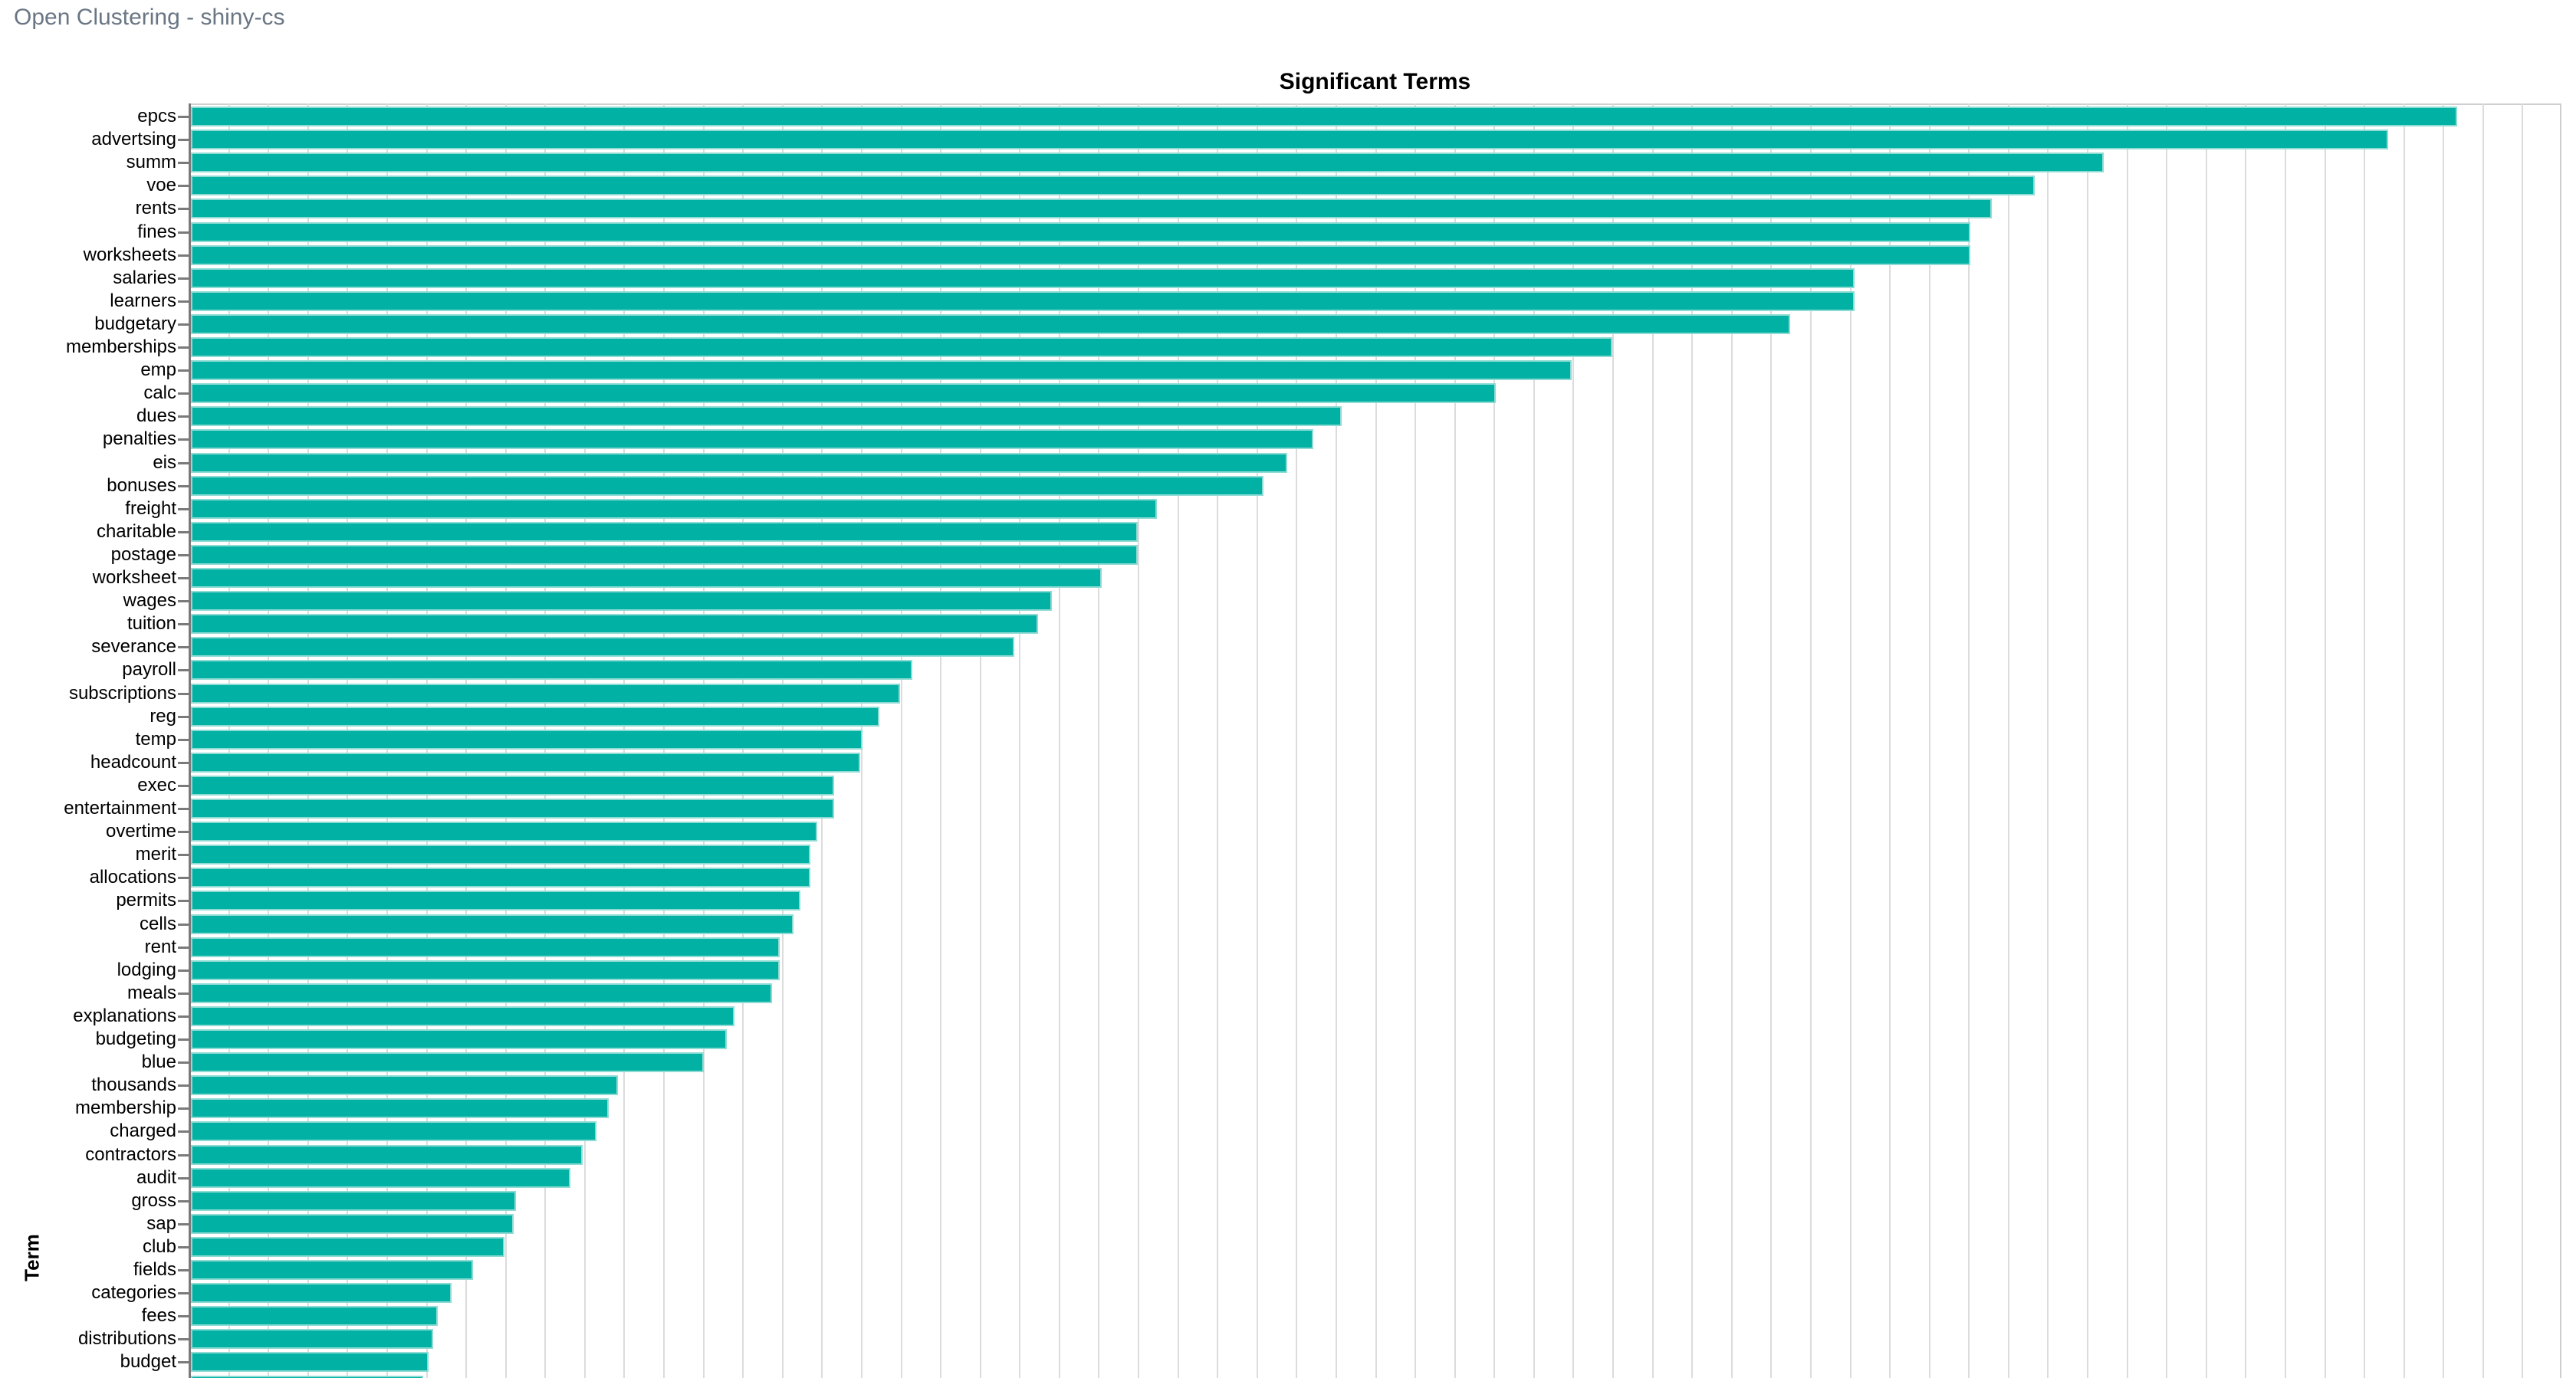 The width and height of the screenshot is (2576, 1378). Describe the element at coordinates (143, 300) in the screenshot. I see `y-tick-label: learners` at that location.